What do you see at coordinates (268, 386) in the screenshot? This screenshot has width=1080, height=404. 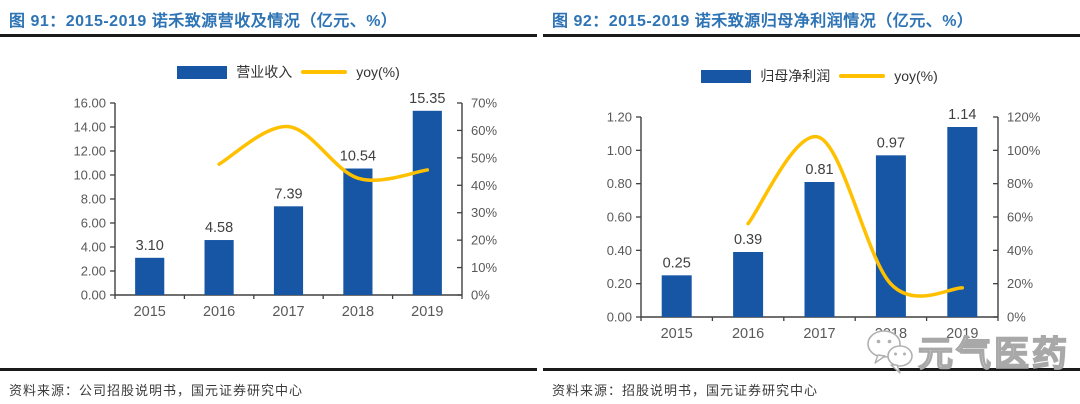 I see `source-note: 资料来源：公司招股说明书，国元证券研究中心` at bounding box center [268, 386].